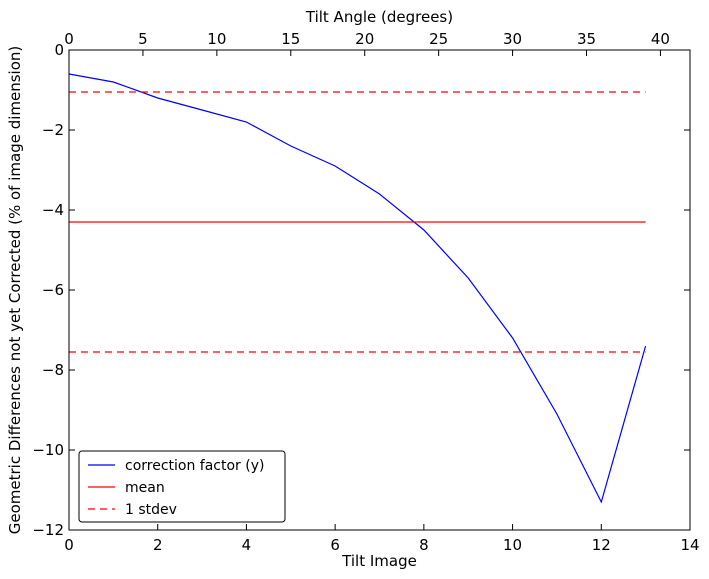  I want to click on y-tick-label: −2, so click(53, 130).